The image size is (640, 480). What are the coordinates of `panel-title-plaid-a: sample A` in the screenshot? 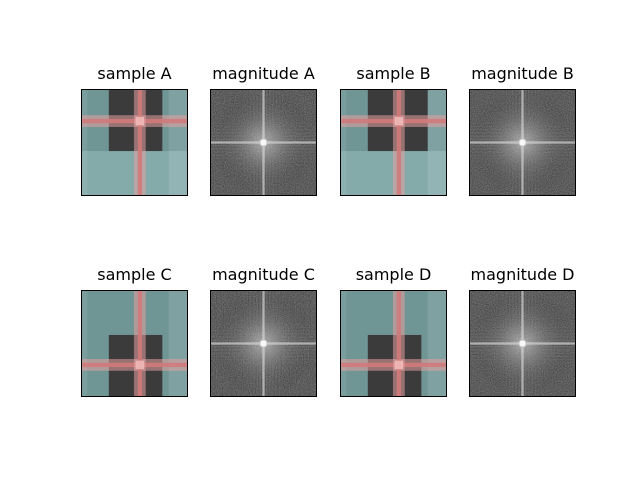 It's located at (134, 73).